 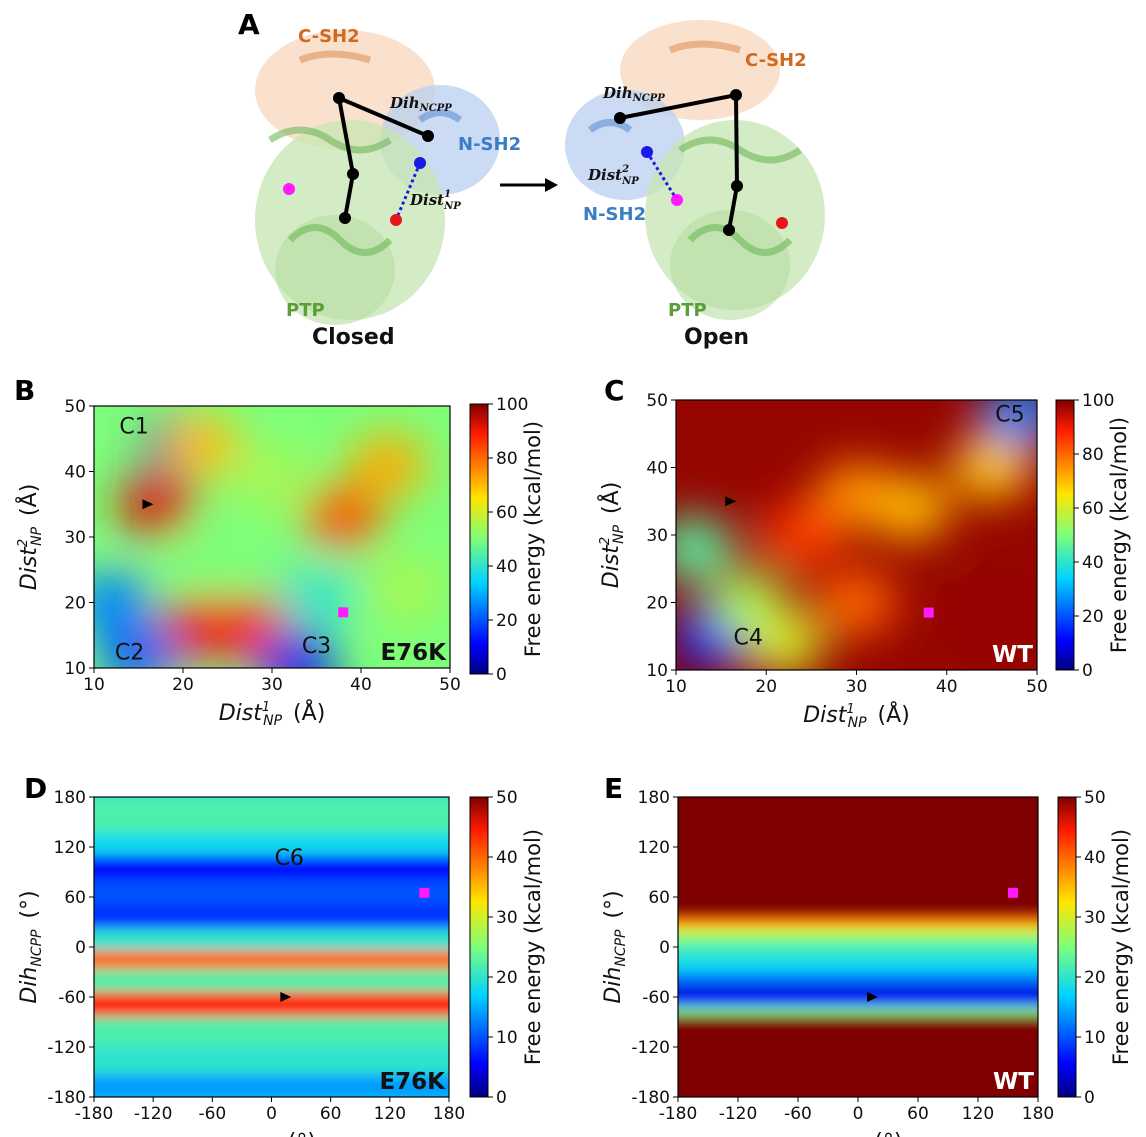 I want to click on closed-distance-line, so click(x=408, y=191).